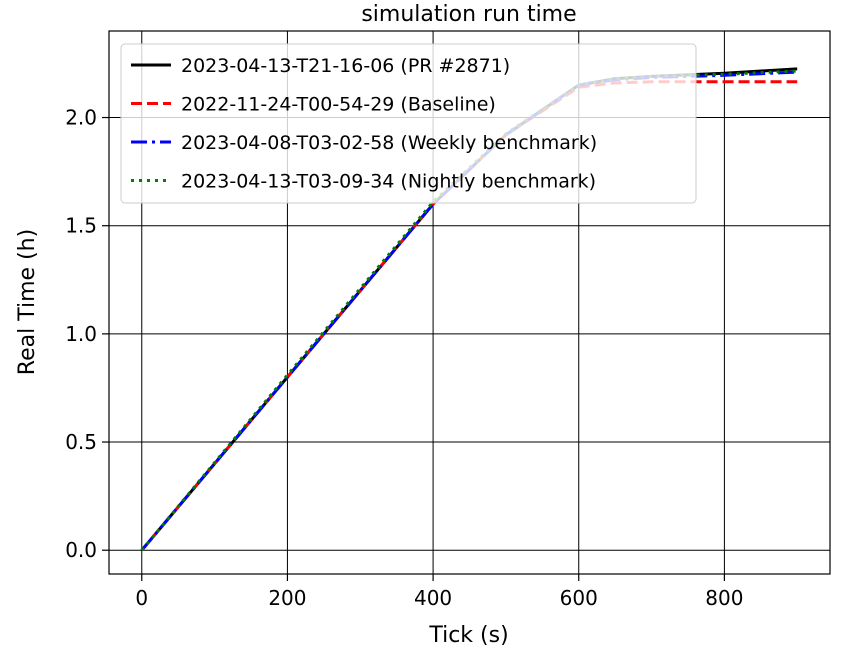 This screenshot has height=658, width=845. Describe the element at coordinates (579, 598) in the screenshot. I see `x-tick-label: 600` at that location.